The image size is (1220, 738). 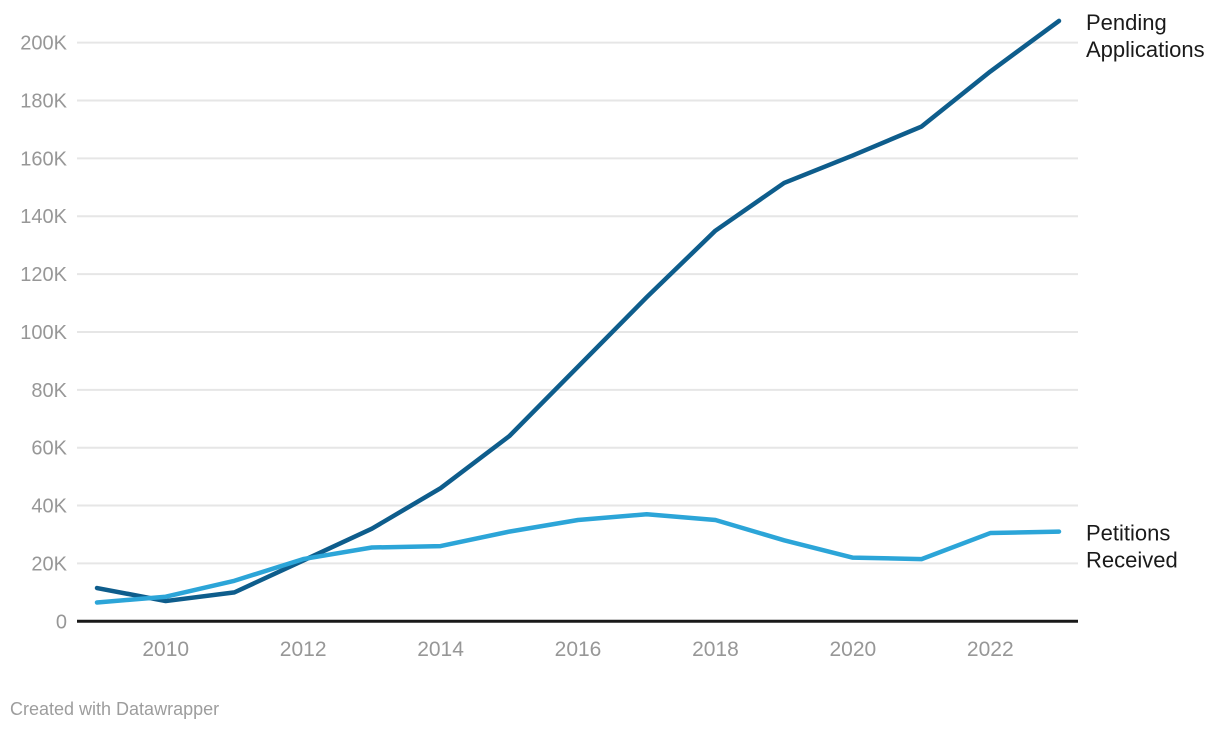 What do you see at coordinates (49, 391) in the screenshot?
I see `y-axis-tick-label: 80K` at bounding box center [49, 391].